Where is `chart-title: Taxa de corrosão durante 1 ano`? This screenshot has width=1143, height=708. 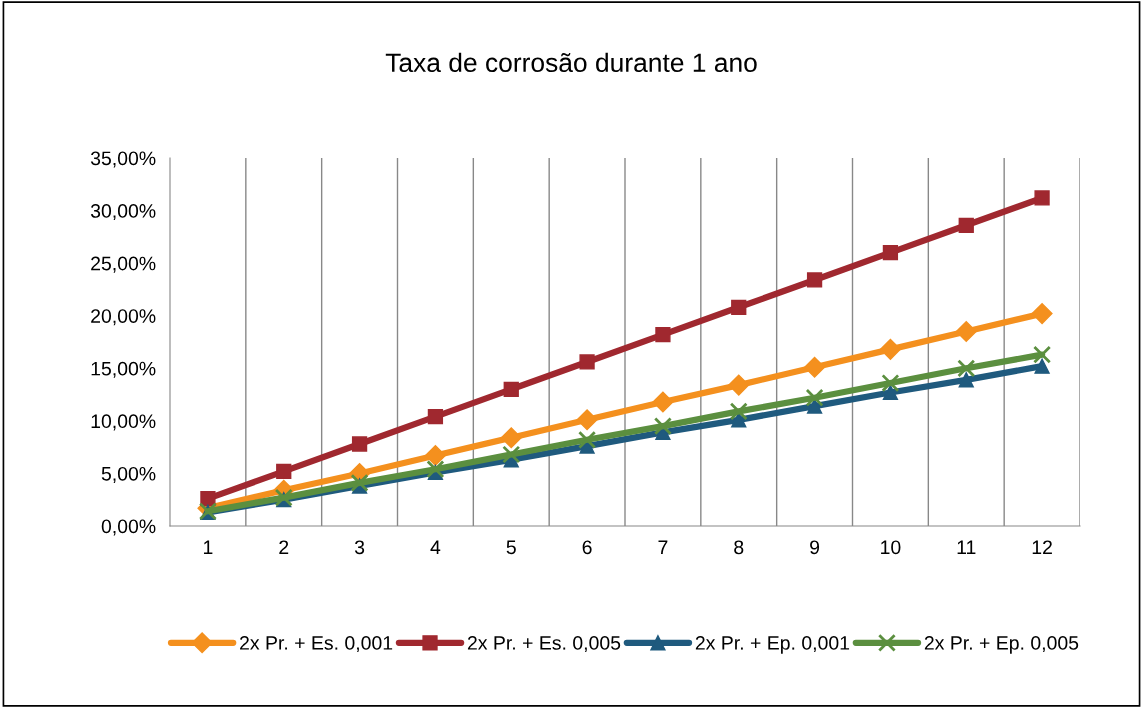
chart-title: Taxa de corrosão durante 1 ano is located at coordinates (571, 62).